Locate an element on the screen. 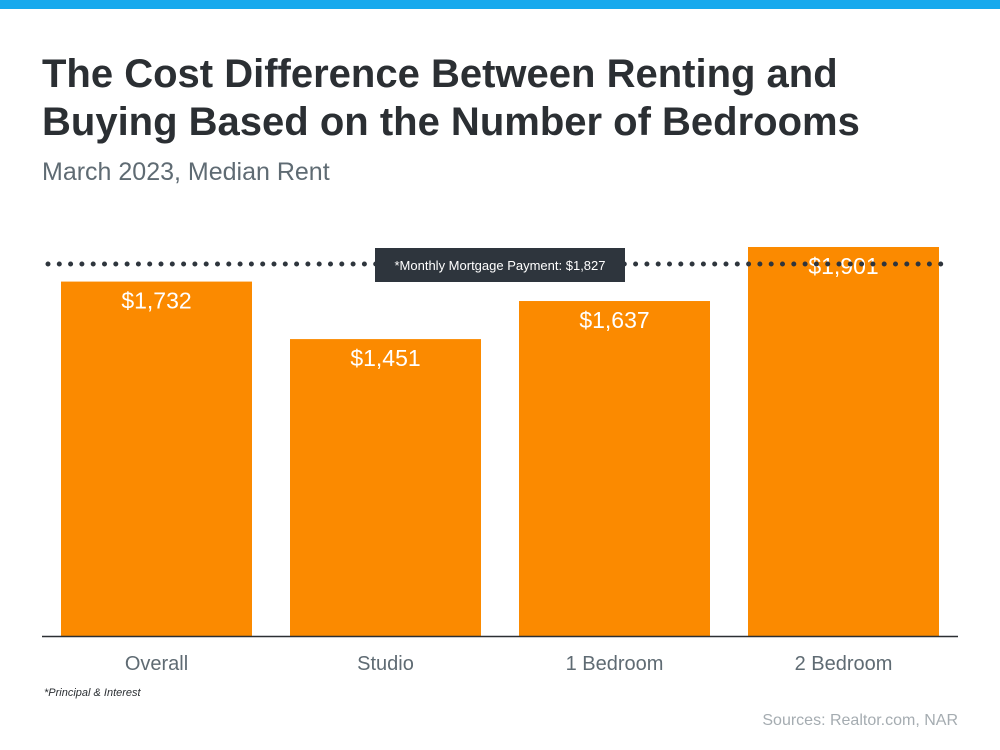 This screenshot has height=750, width=1000. x-tick-label: Studio is located at coordinates (385, 664).